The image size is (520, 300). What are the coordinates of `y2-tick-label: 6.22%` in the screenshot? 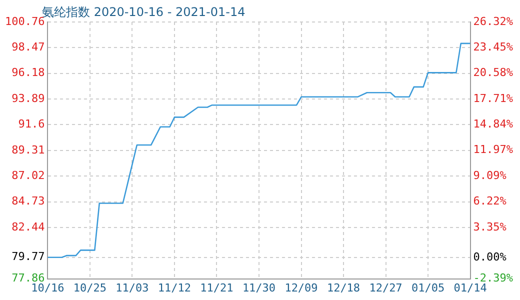 It's located at (490, 201).